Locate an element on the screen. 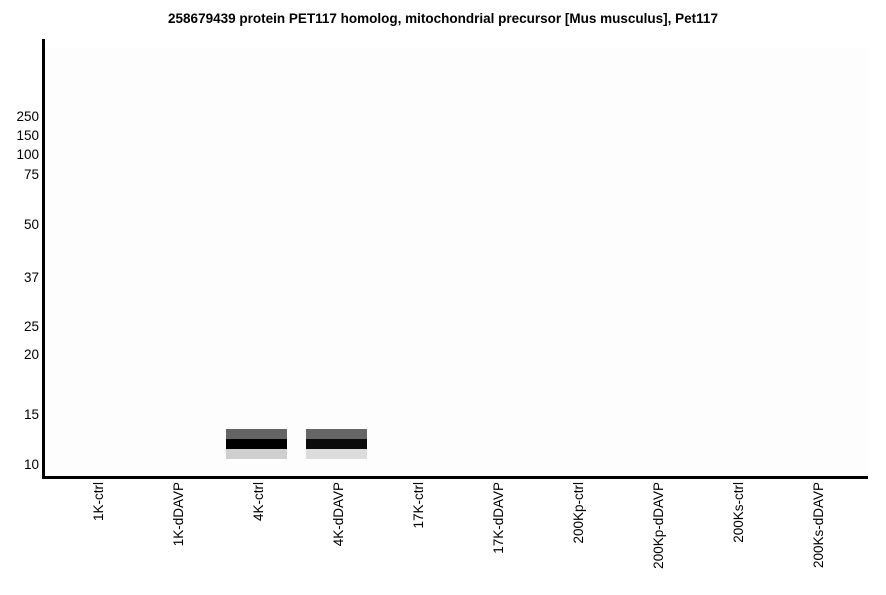  y-tick-label: 150 is located at coordinates (27, 135).